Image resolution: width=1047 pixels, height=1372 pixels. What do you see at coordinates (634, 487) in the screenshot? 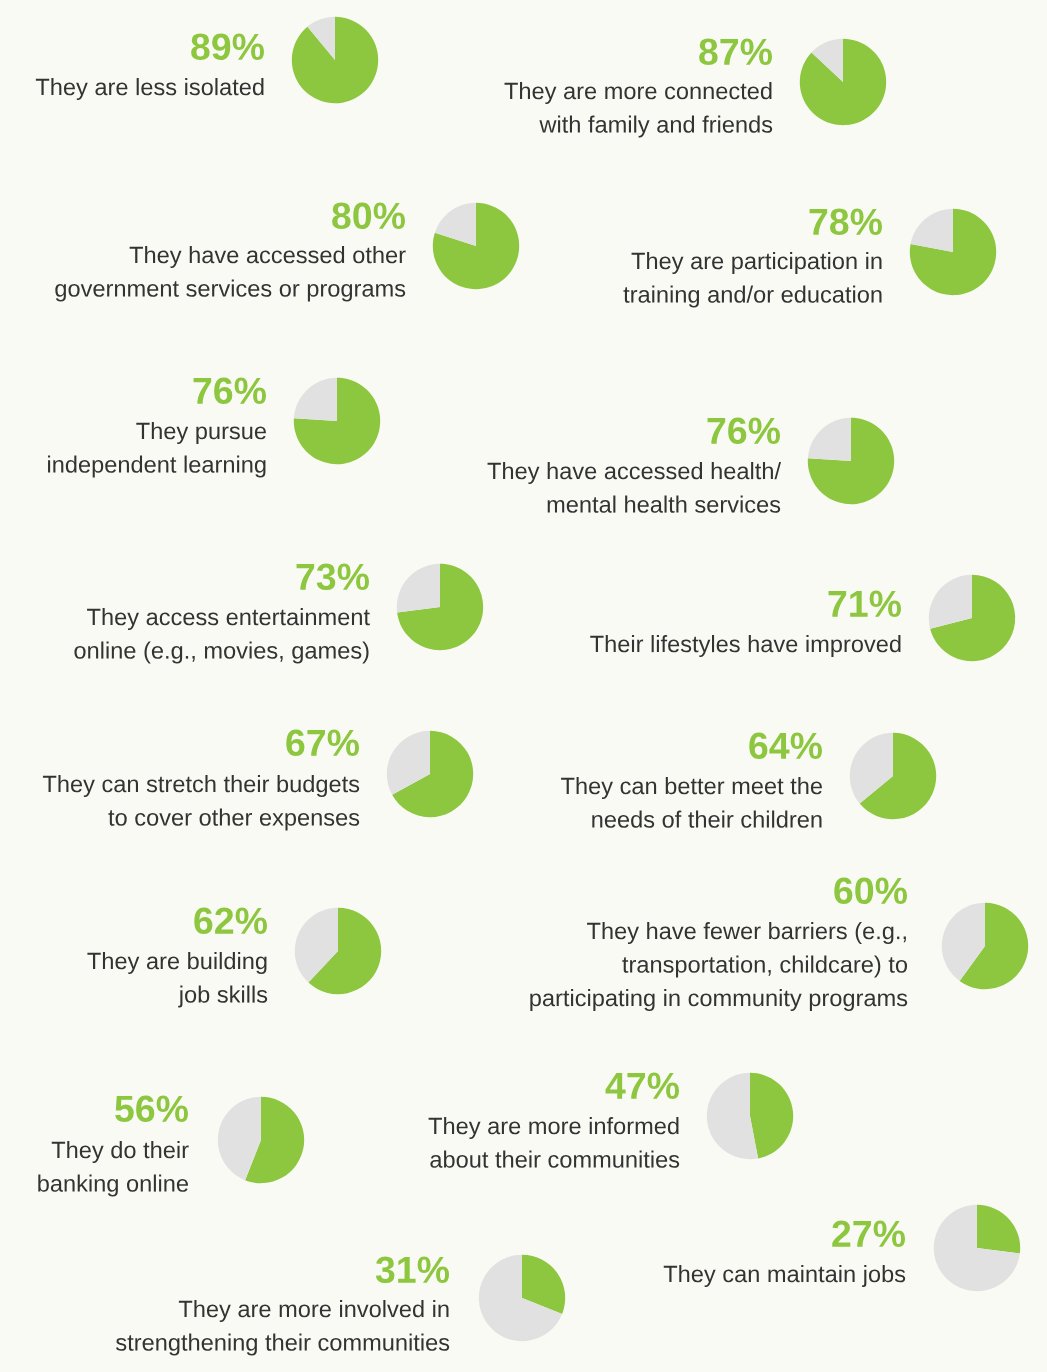
I see `text: They have accessed health/ mental health services` at bounding box center [634, 487].